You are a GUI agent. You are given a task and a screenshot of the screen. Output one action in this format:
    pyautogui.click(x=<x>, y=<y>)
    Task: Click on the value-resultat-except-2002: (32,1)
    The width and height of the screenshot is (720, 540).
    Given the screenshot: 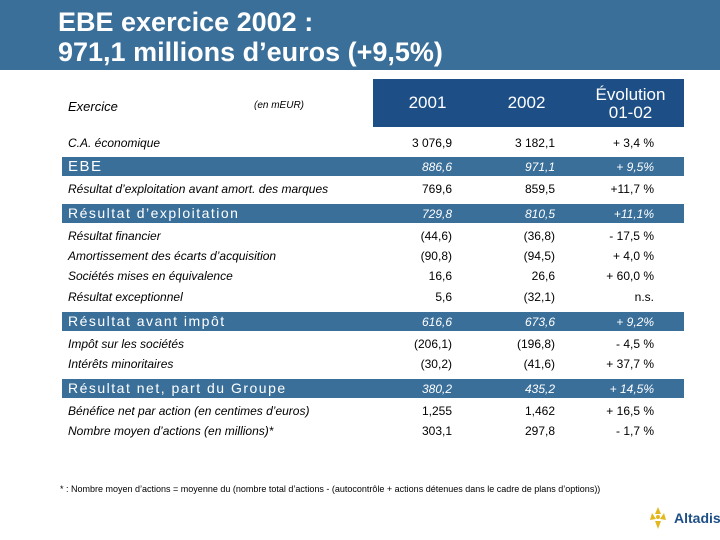 What is the action you would take?
    pyautogui.click(x=539, y=297)
    